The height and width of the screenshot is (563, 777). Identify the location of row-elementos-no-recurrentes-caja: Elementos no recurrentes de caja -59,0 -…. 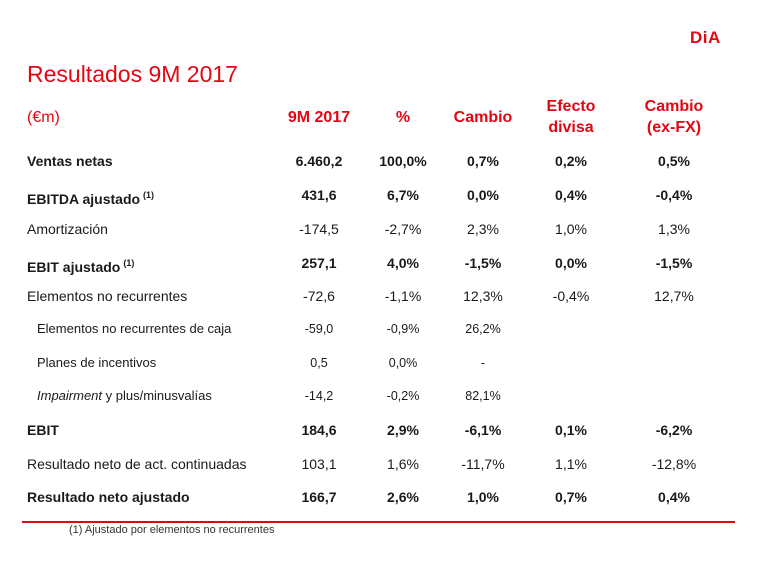
(388, 329).